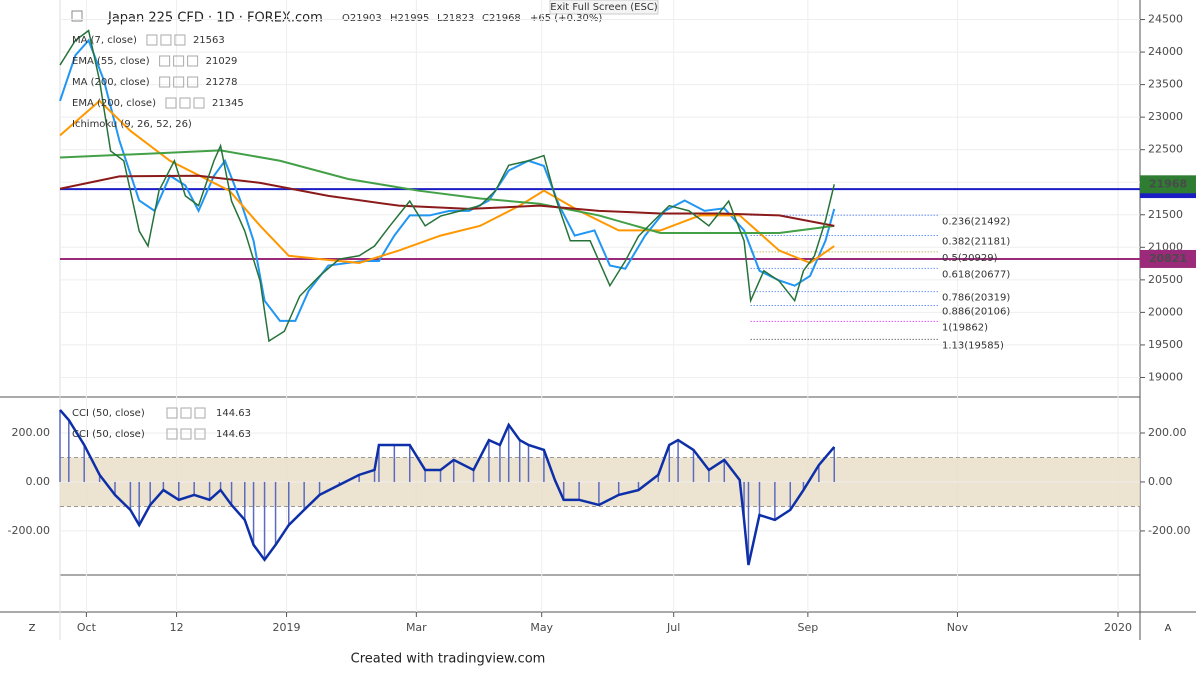 Image resolution: width=1196 pixels, height=676 pixels. I want to click on x-tick-label: Mar, so click(416, 627).